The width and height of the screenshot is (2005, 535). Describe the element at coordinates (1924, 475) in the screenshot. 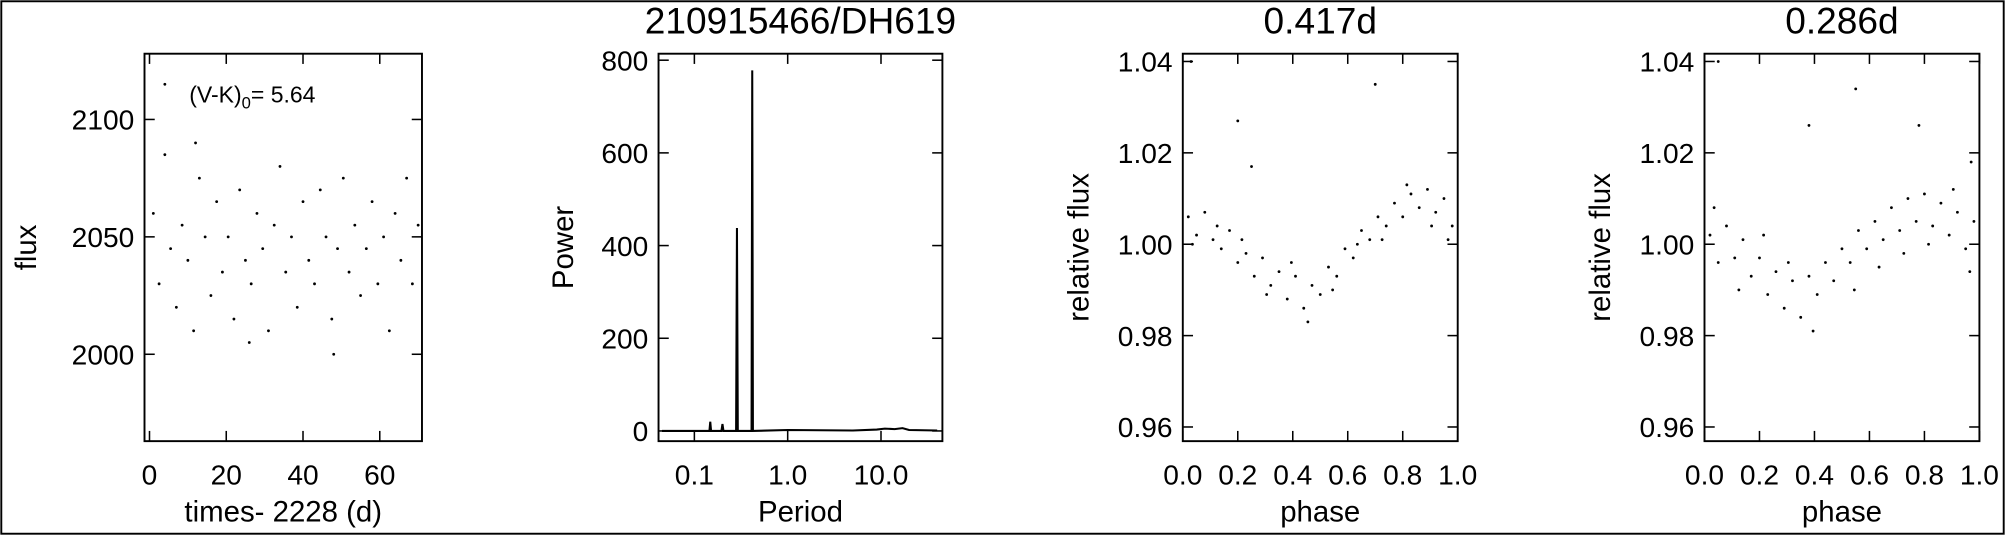

I see `x-tick-label: 0.8` at that location.